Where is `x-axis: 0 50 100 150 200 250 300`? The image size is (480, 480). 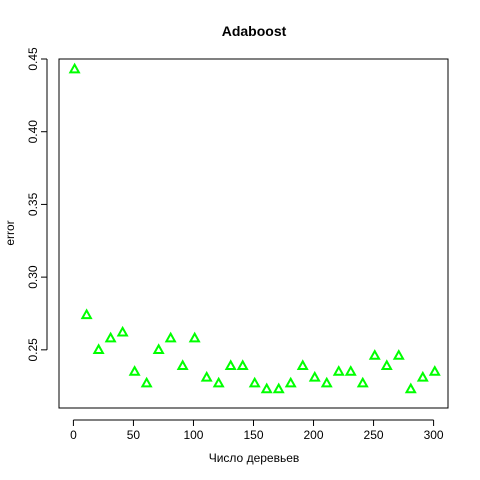 x-axis: 0 50 100 150 200 250 300 is located at coordinates (257, 430).